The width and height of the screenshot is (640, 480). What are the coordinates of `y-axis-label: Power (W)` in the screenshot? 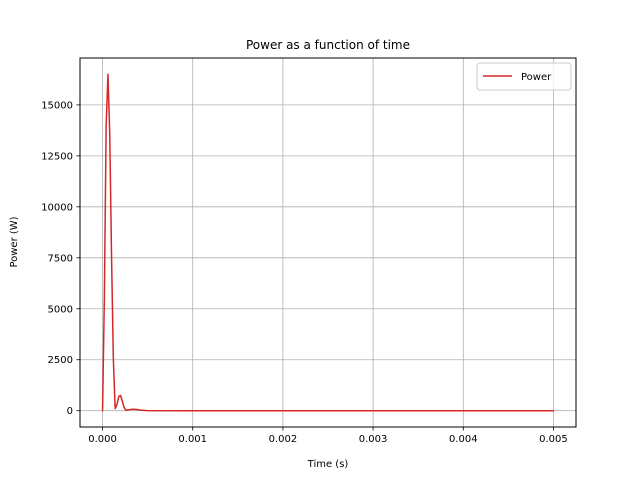 It's located at (14, 241).